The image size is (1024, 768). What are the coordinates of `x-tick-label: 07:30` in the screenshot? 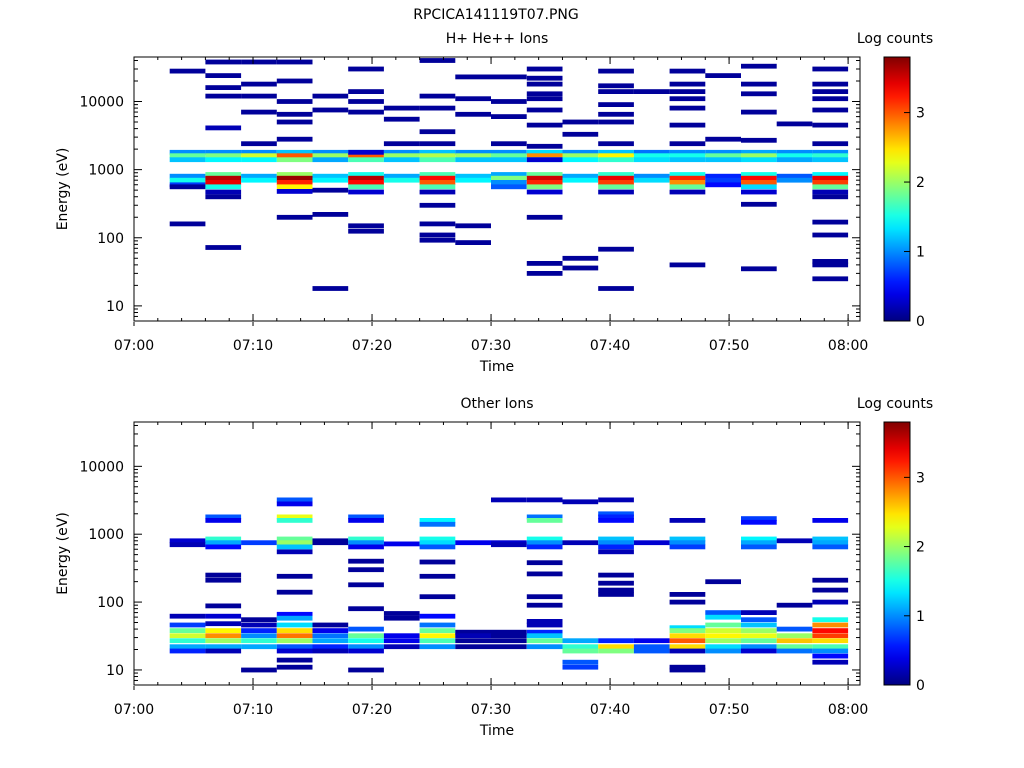 It's located at (491, 710).